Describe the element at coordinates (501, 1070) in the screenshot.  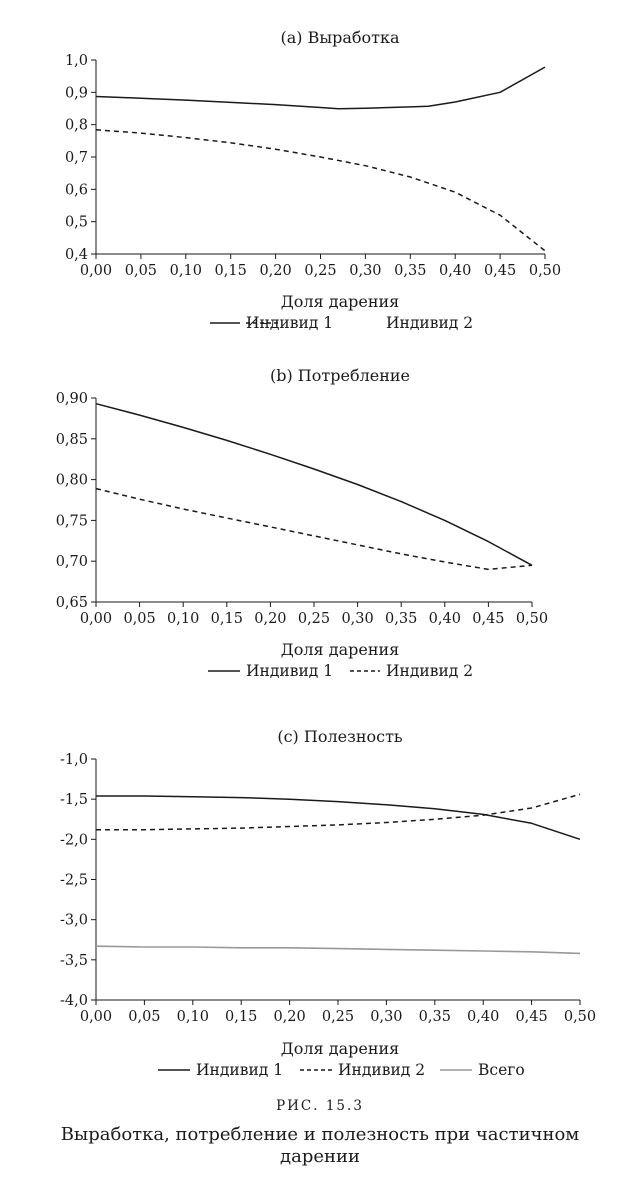
I see `legend-label-total: Всего` at that location.